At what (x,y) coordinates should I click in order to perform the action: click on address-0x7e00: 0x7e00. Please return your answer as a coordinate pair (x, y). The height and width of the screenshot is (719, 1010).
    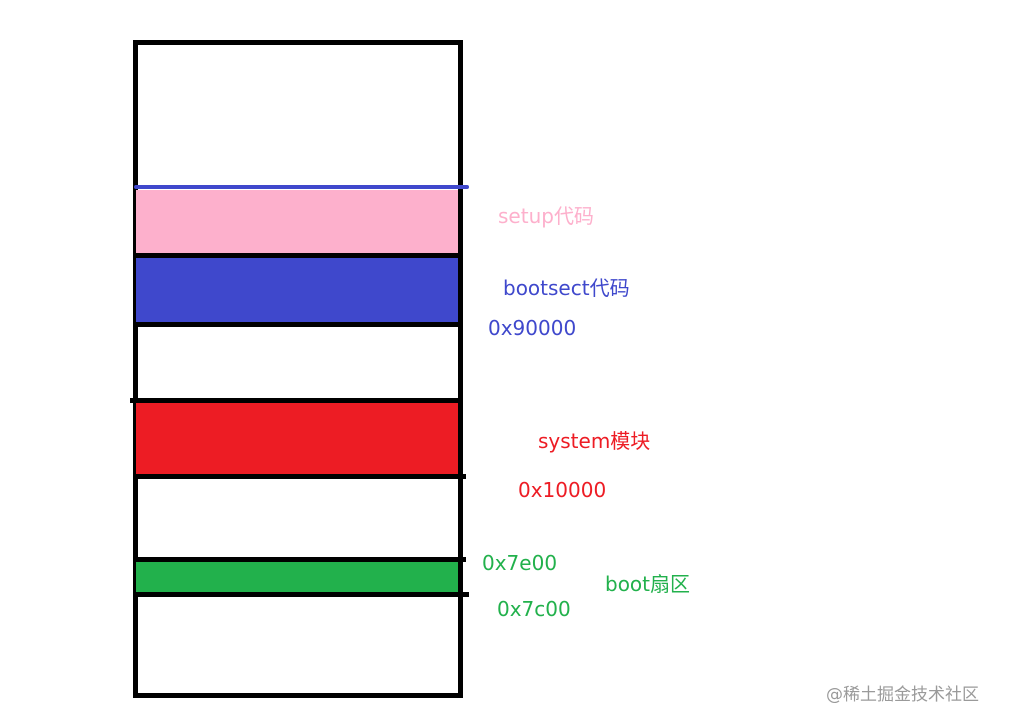
    Looking at the image, I should click on (520, 563).